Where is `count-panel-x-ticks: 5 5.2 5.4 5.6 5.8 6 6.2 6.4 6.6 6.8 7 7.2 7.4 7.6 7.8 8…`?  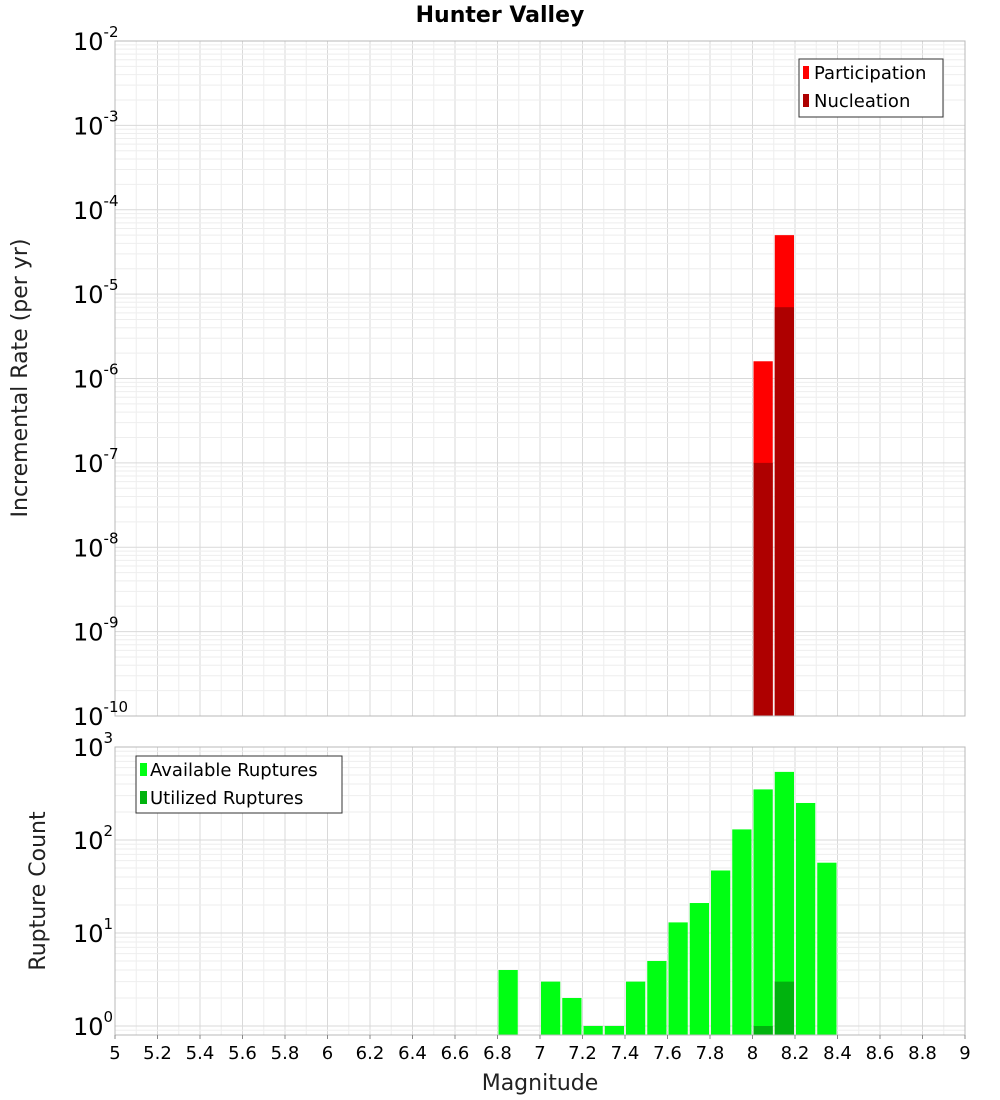 count-panel-x-ticks: 5 5.2 5.4 5.6 5.8 6 6.2 6.4 6.6 6.8 7 7.2 7.4 7.6 7.8 8… is located at coordinates (540, 1049).